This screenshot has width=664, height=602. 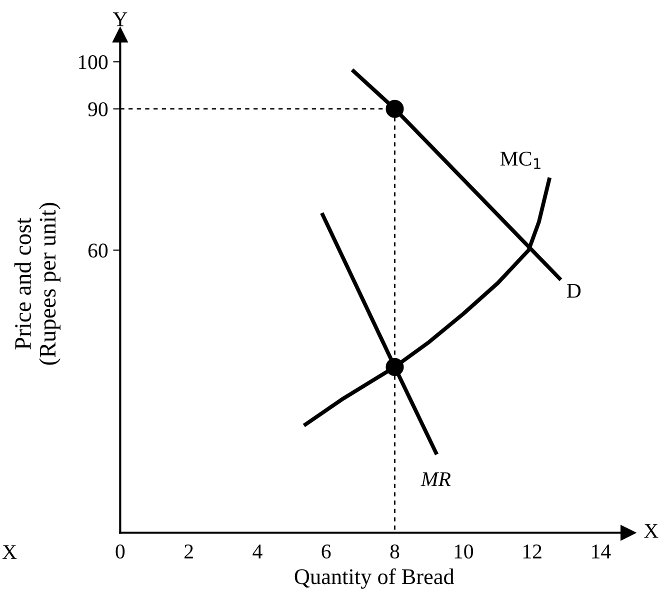 I want to click on x-tick-label: 2, so click(x=188, y=551).